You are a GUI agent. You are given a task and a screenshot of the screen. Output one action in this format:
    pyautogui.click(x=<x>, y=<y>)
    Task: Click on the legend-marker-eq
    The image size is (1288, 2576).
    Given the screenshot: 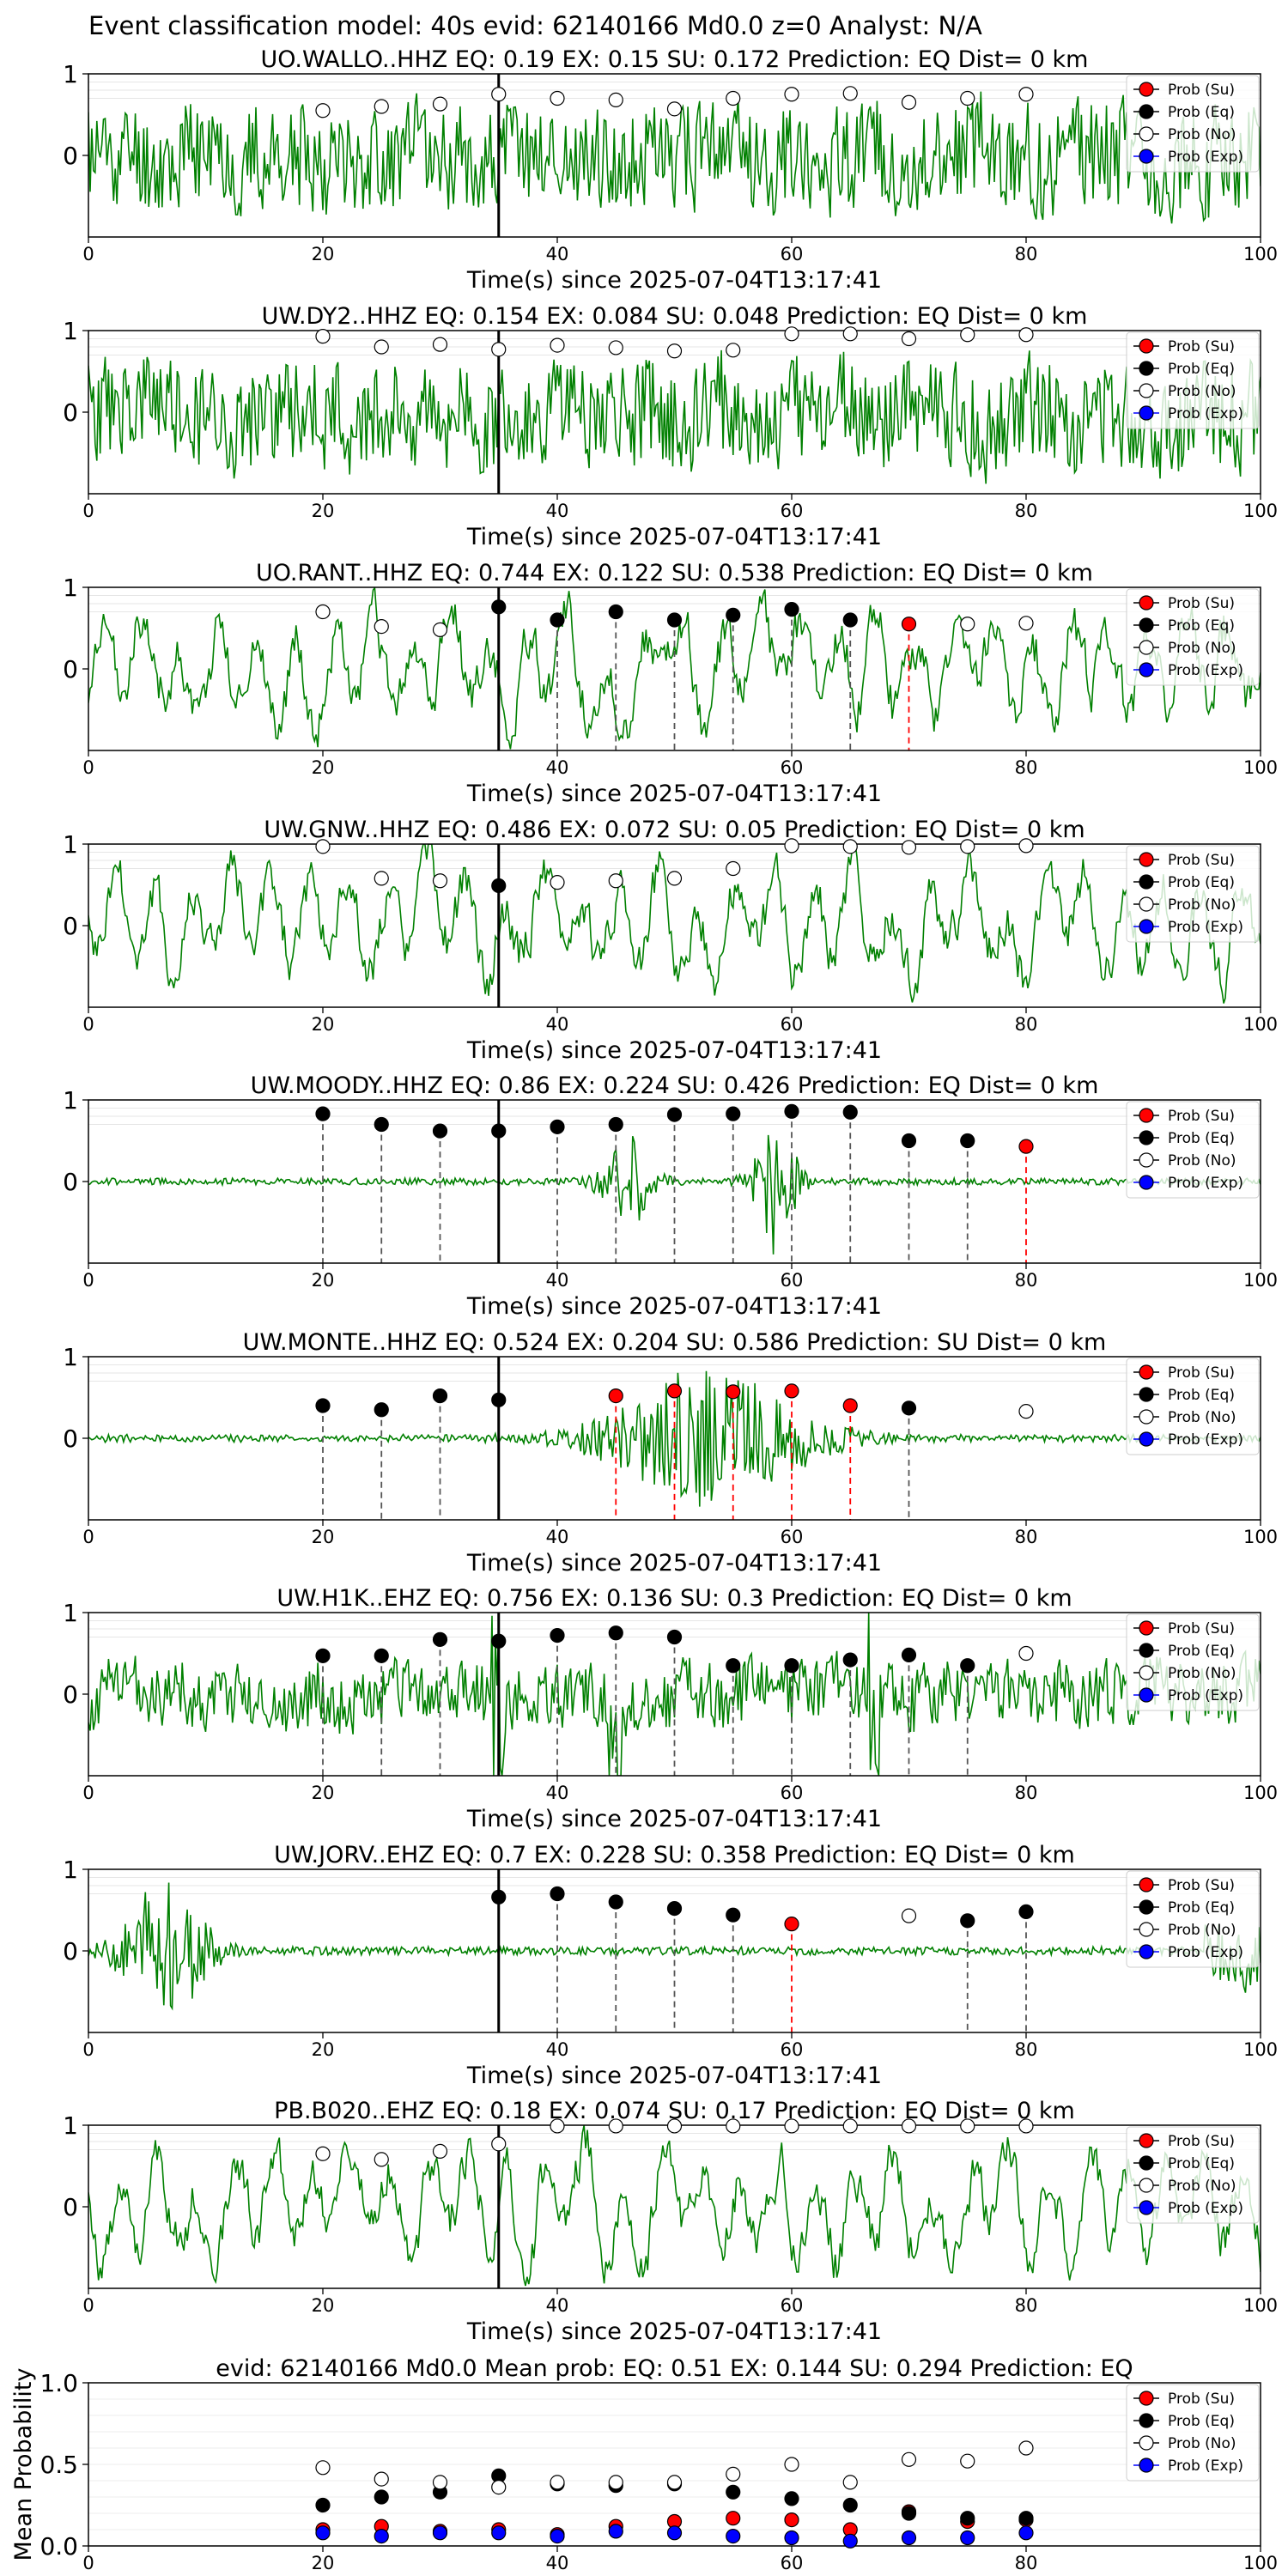 What is the action you would take?
    pyautogui.click(x=1146, y=1137)
    